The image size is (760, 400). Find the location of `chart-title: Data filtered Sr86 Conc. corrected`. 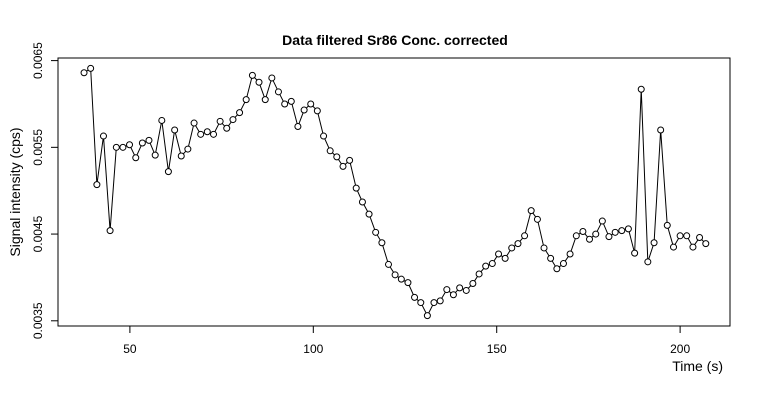

chart-title: Data filtered Sr86 Conc. corrected is located at coordinates (395, 40).